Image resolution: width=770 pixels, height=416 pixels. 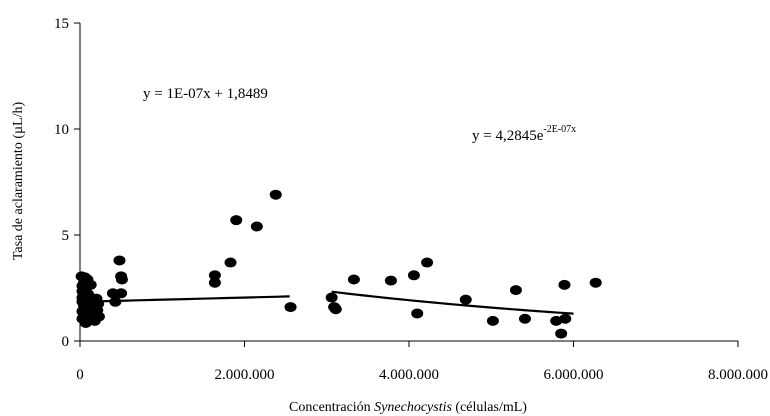 I want to click on y-tick-label: 10, so click(x=61, y=130).